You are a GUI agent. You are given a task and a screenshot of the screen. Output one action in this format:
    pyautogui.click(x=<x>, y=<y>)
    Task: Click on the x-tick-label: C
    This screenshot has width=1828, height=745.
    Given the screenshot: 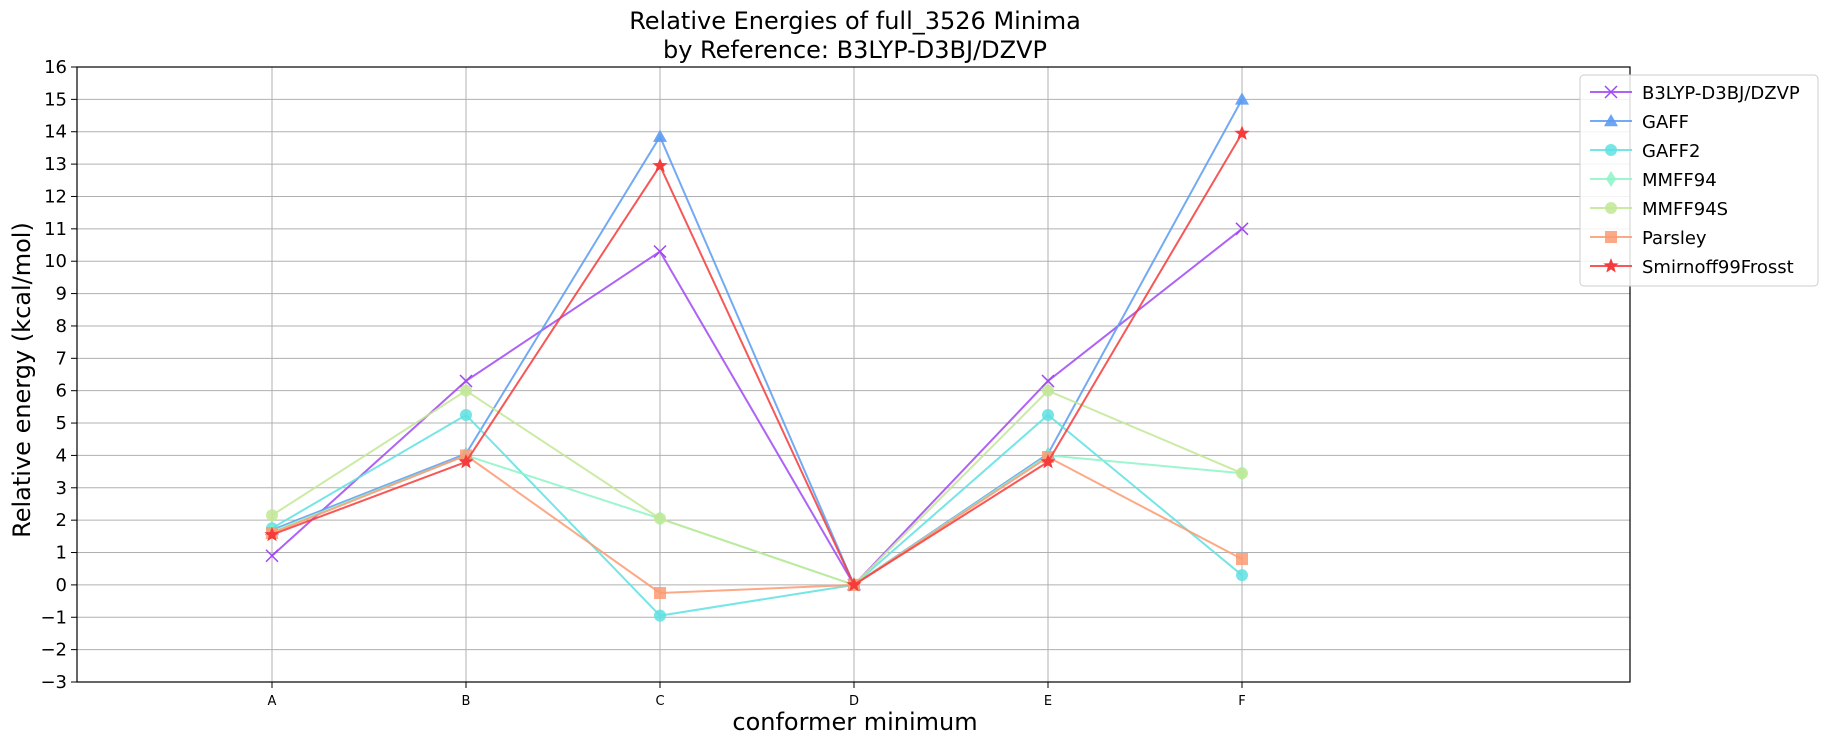 What is the action you would take?
    pyautogui.click(x=659, y=701)
    